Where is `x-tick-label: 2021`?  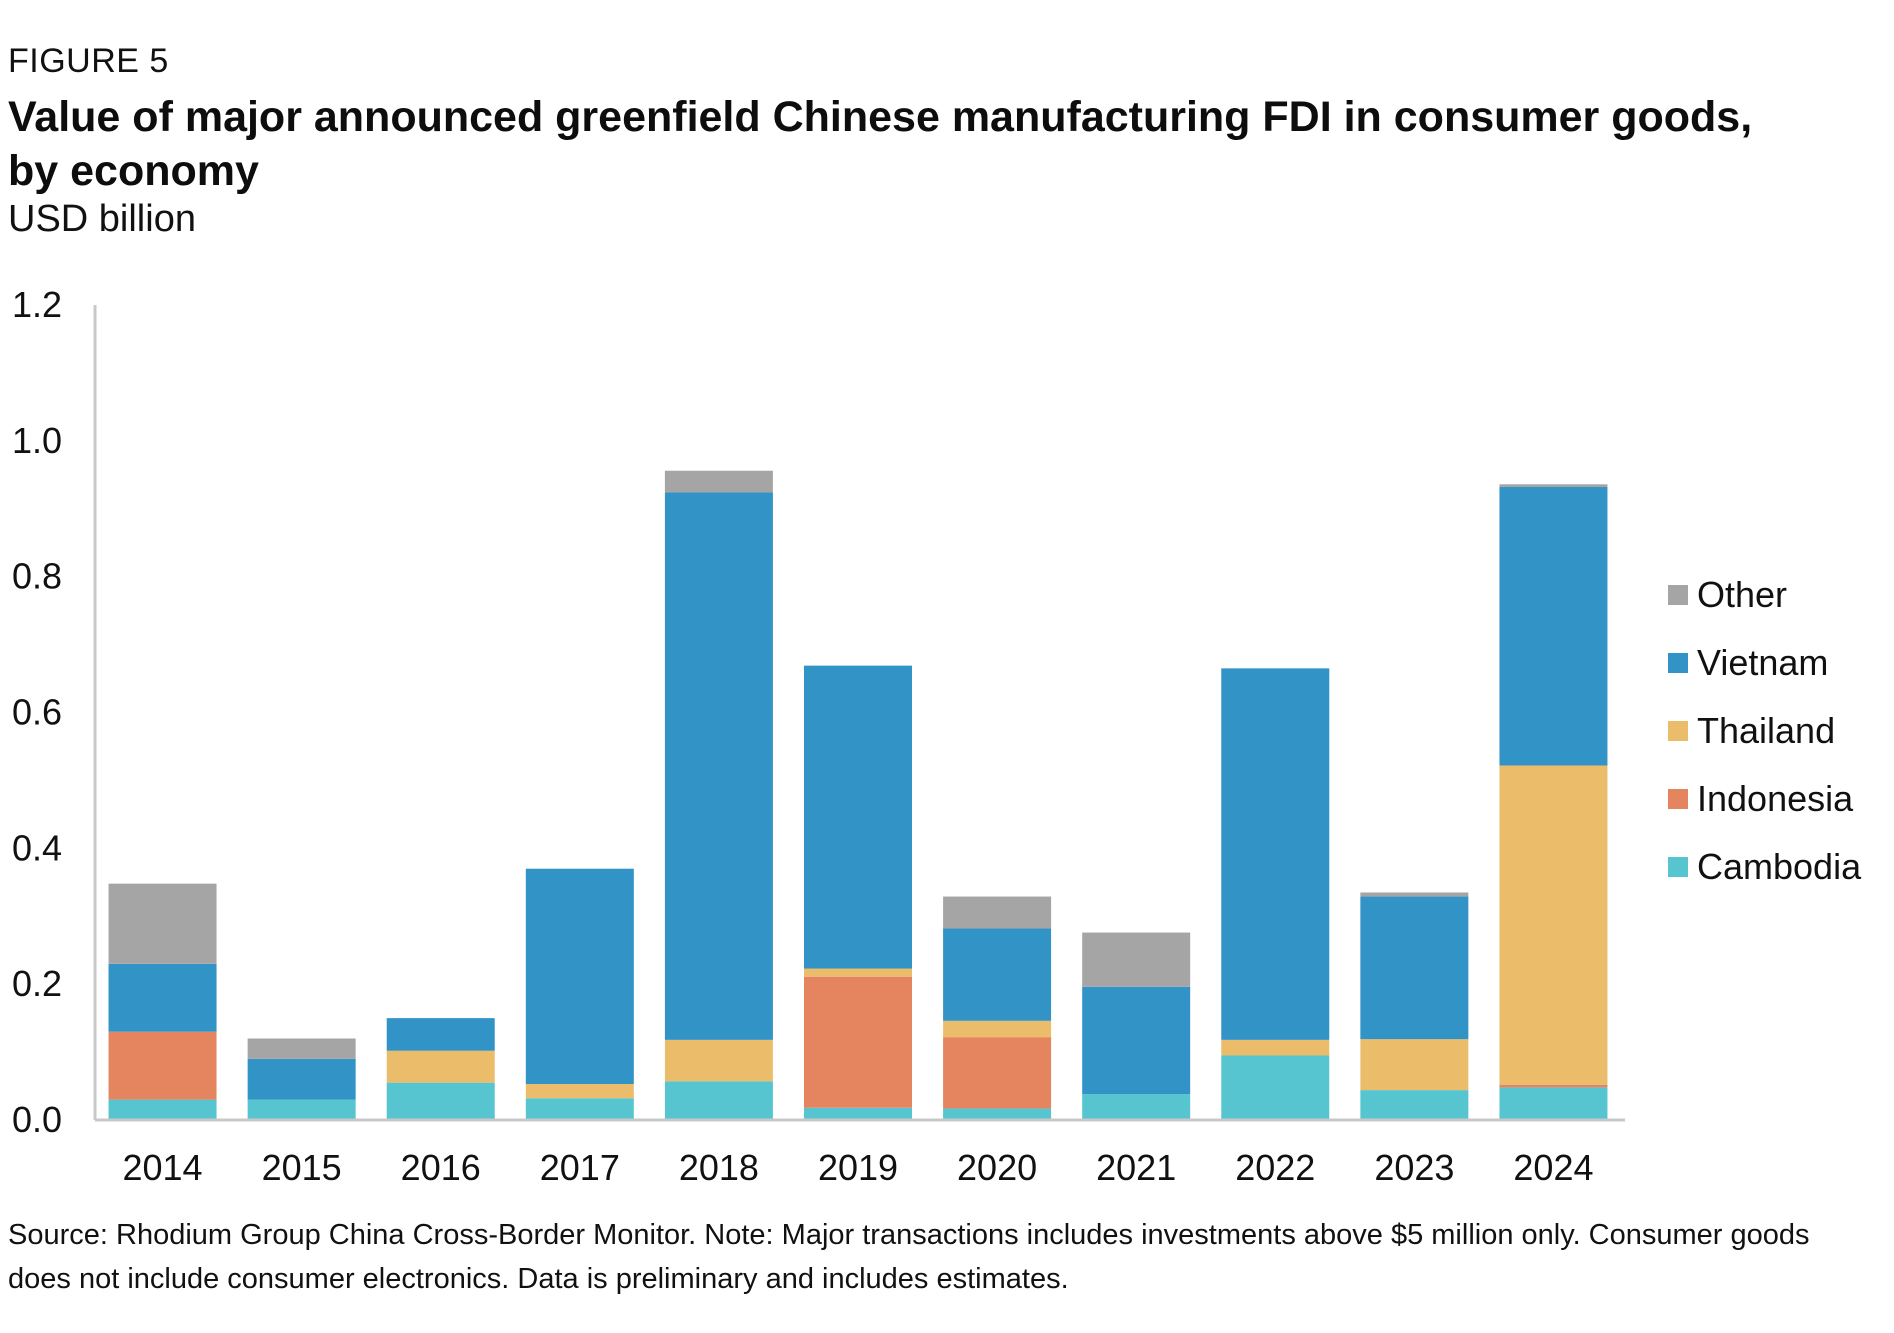 x-tick-label: 2021 is located at coordinates (1136, 1167).